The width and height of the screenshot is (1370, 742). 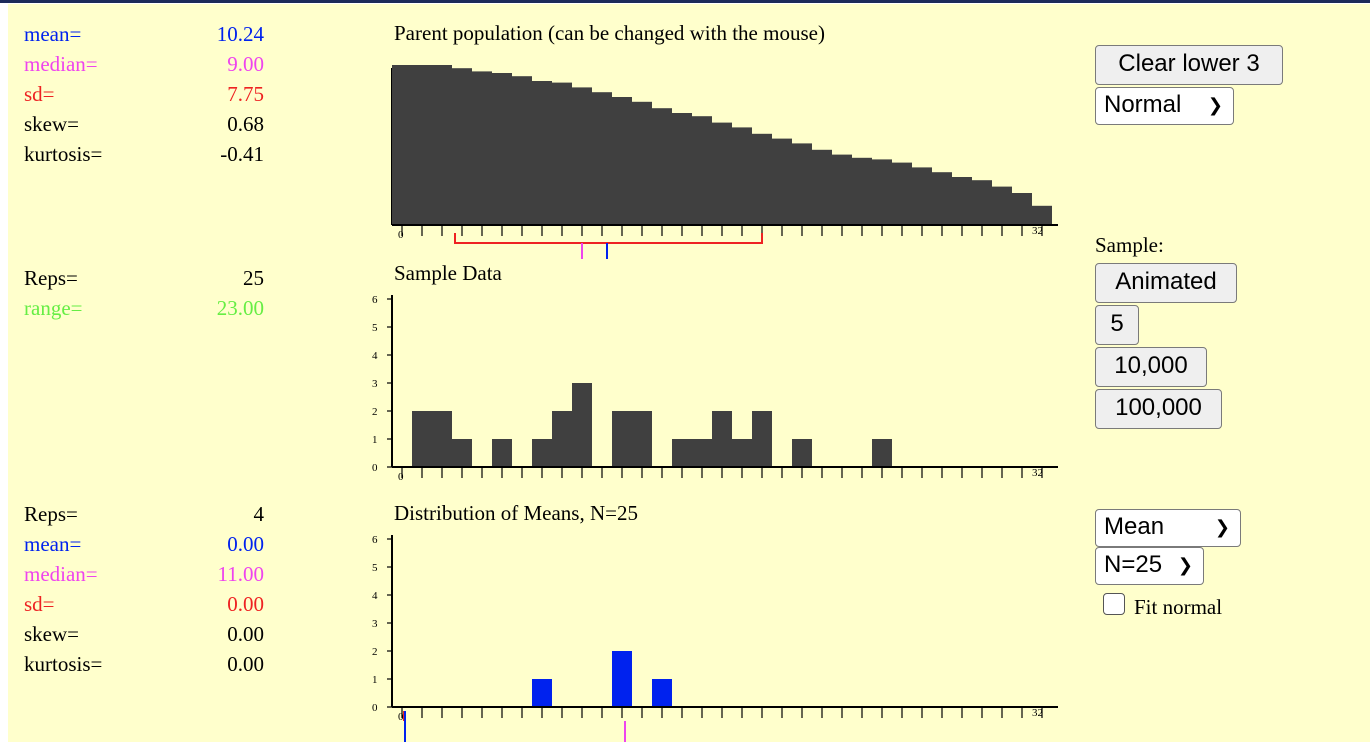 I want to click on means-distribution-chart: 0 1 2 3 4 5 6 0 32, so click(x=715, y=638).